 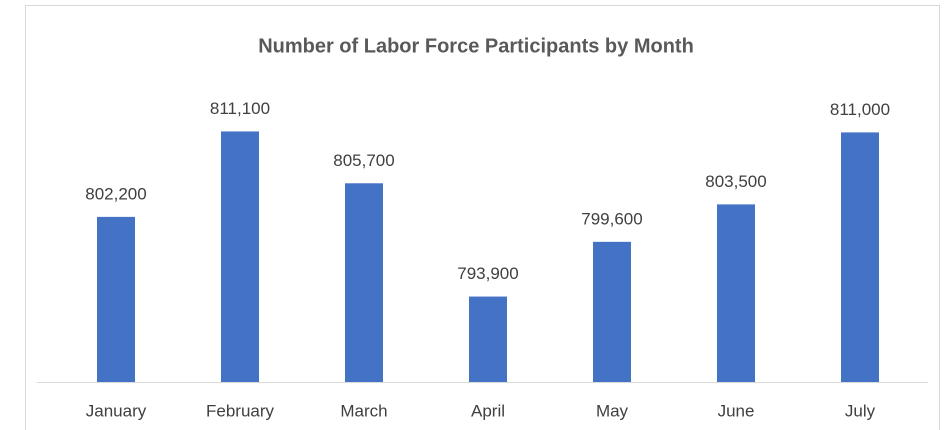 What do you see at coordinates (736, 410) in the screenshot?
I see `x-tick-label: June` at bounding box center [736, 410].